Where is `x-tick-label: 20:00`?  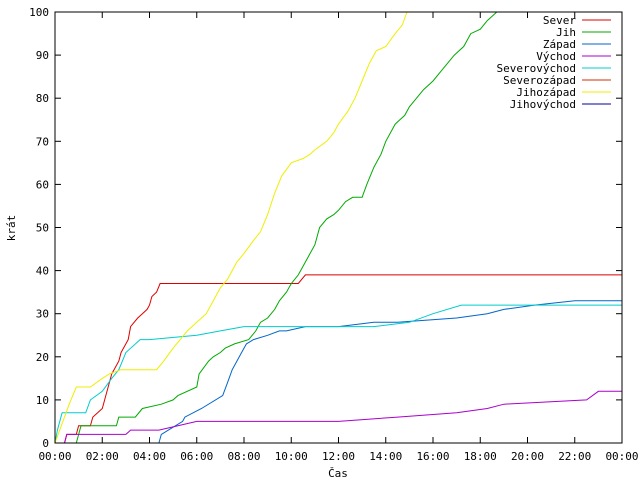
x-tick-label: 20:00 is located at coordinates (527, 456).